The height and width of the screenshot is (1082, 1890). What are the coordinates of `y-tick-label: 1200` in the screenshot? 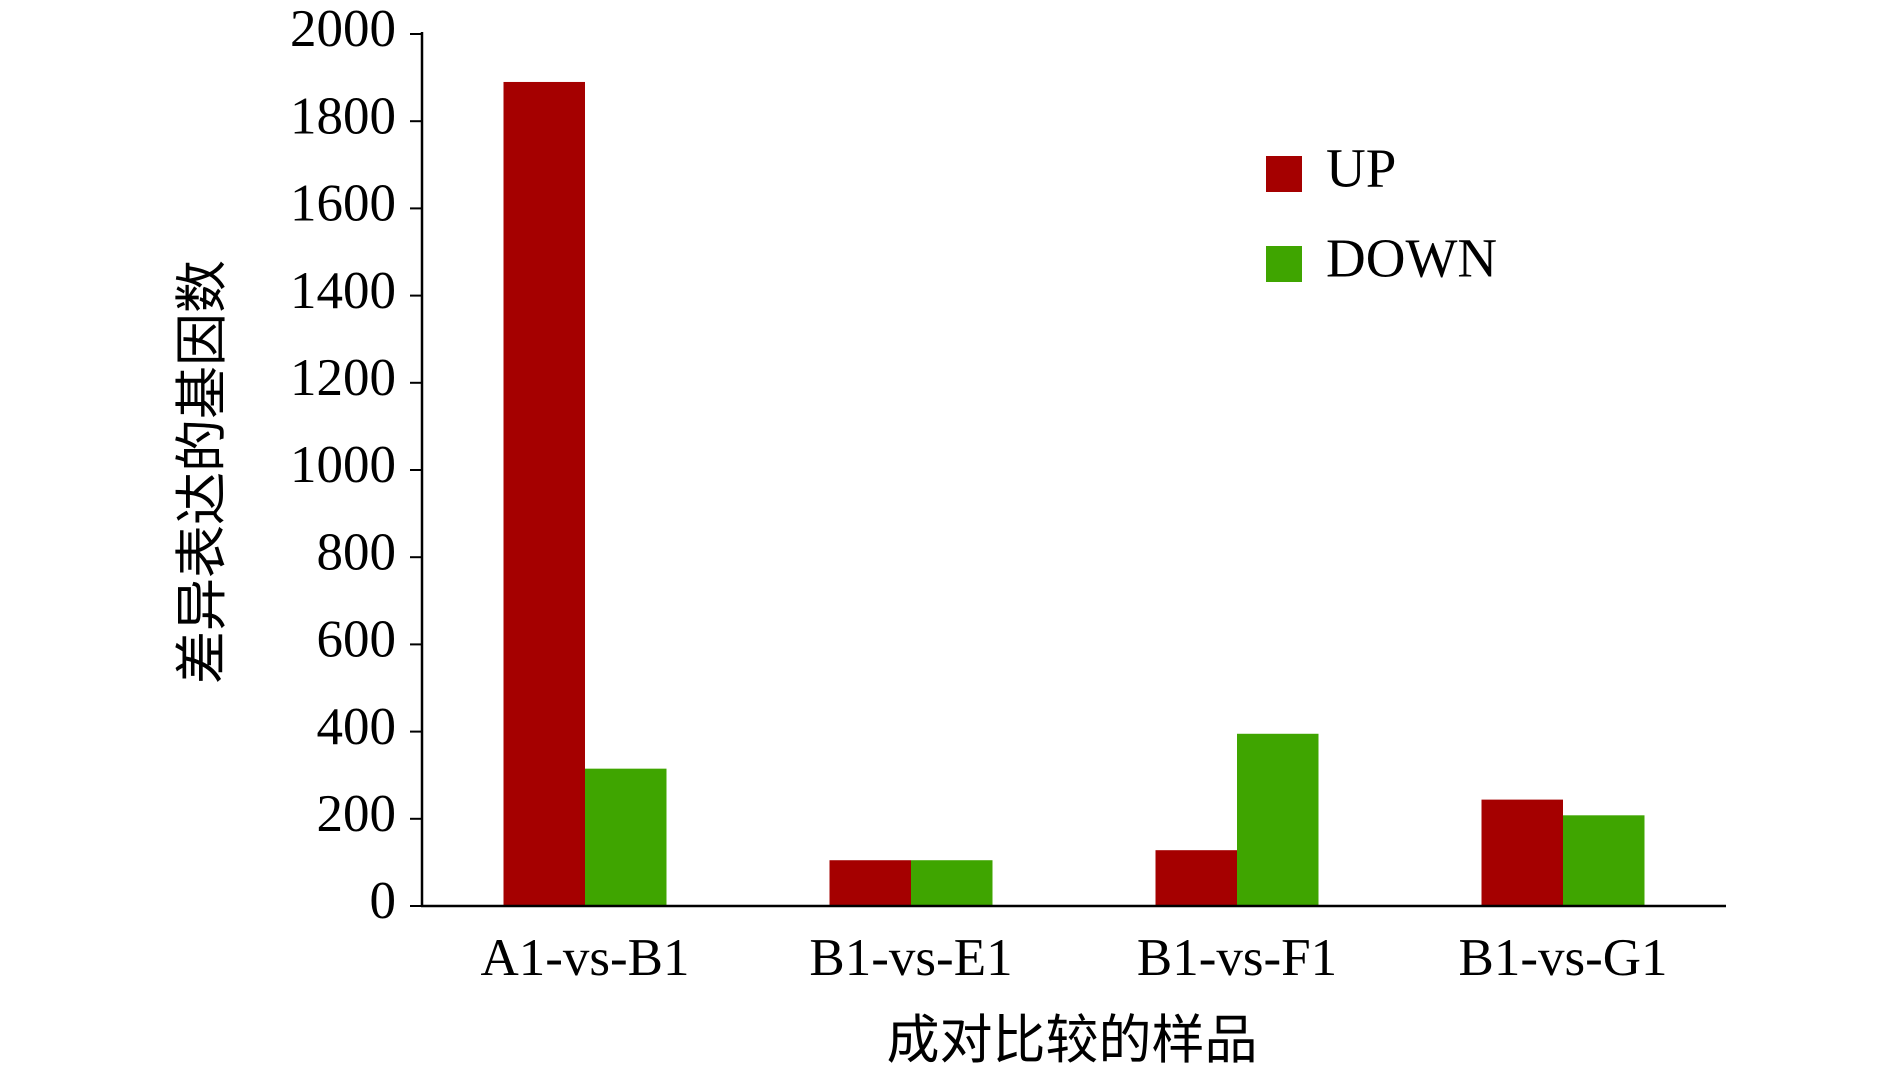 It's located at (343, 378).